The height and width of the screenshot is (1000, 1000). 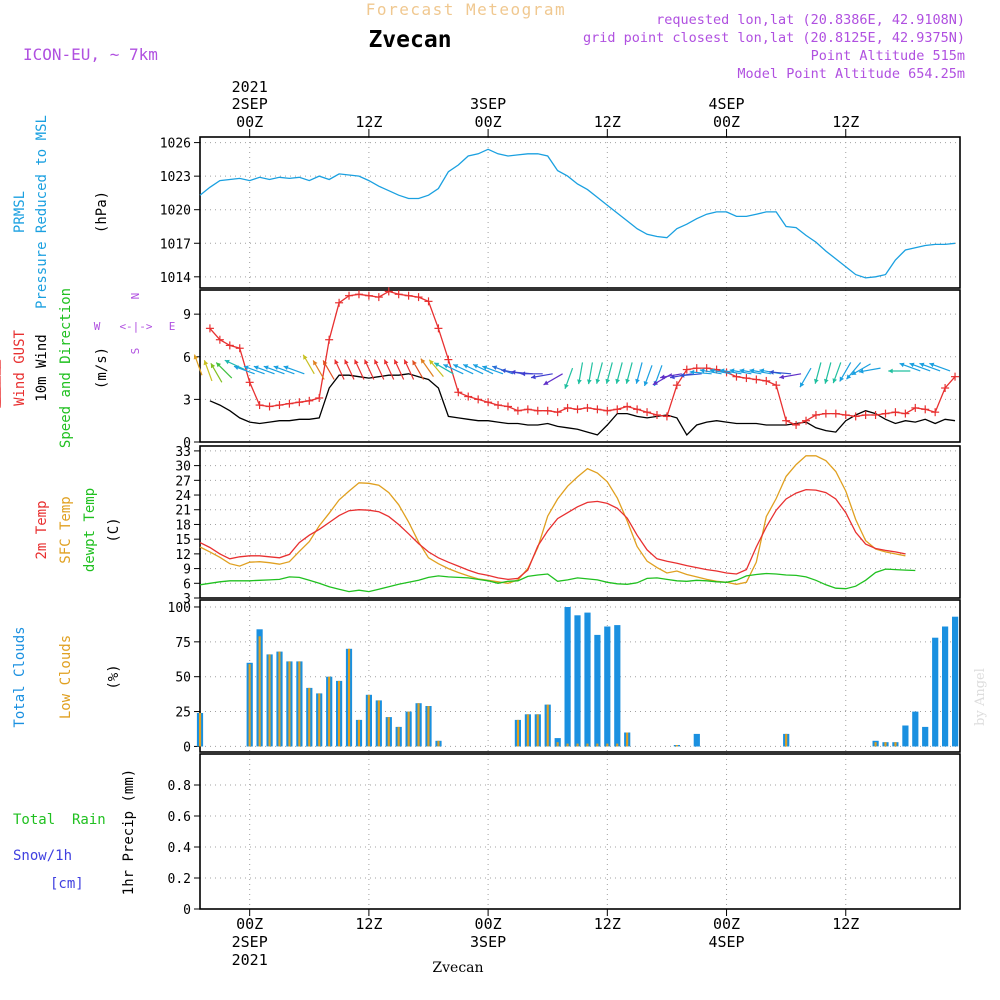 What do you see at coordinates (552, 534) in the screenshot?
I see `temp-2m-line` at bounding box center [552, 534].